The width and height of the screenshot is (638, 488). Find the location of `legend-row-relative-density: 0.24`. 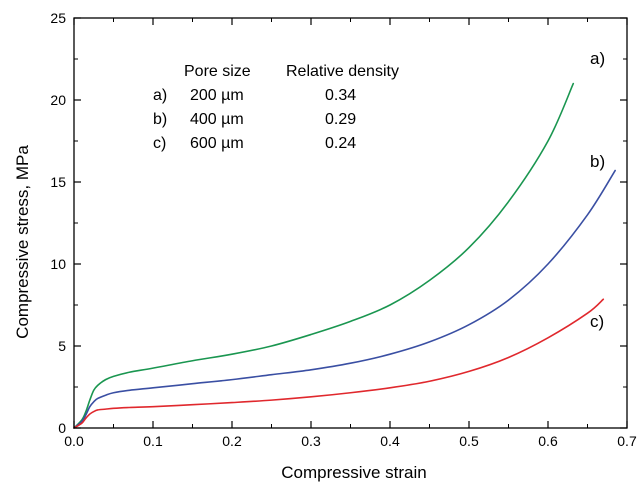

legend-row-relative-density: 0.24 is located at coordinates (340, 143).